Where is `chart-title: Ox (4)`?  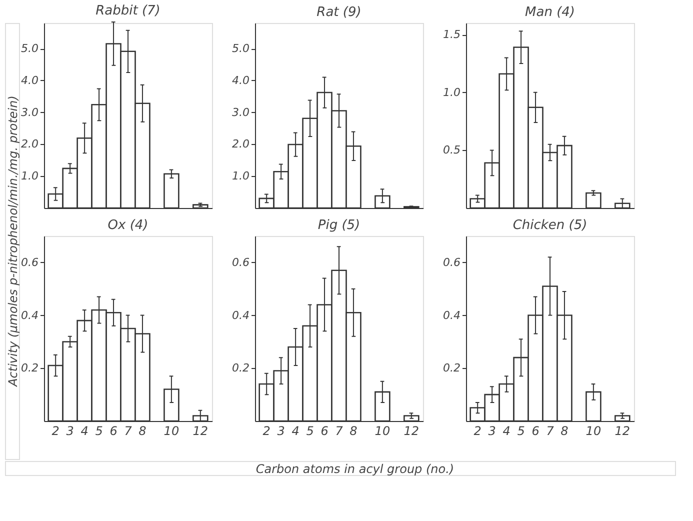
chart-title: Ox (4) is located at coordinates (128, 225).